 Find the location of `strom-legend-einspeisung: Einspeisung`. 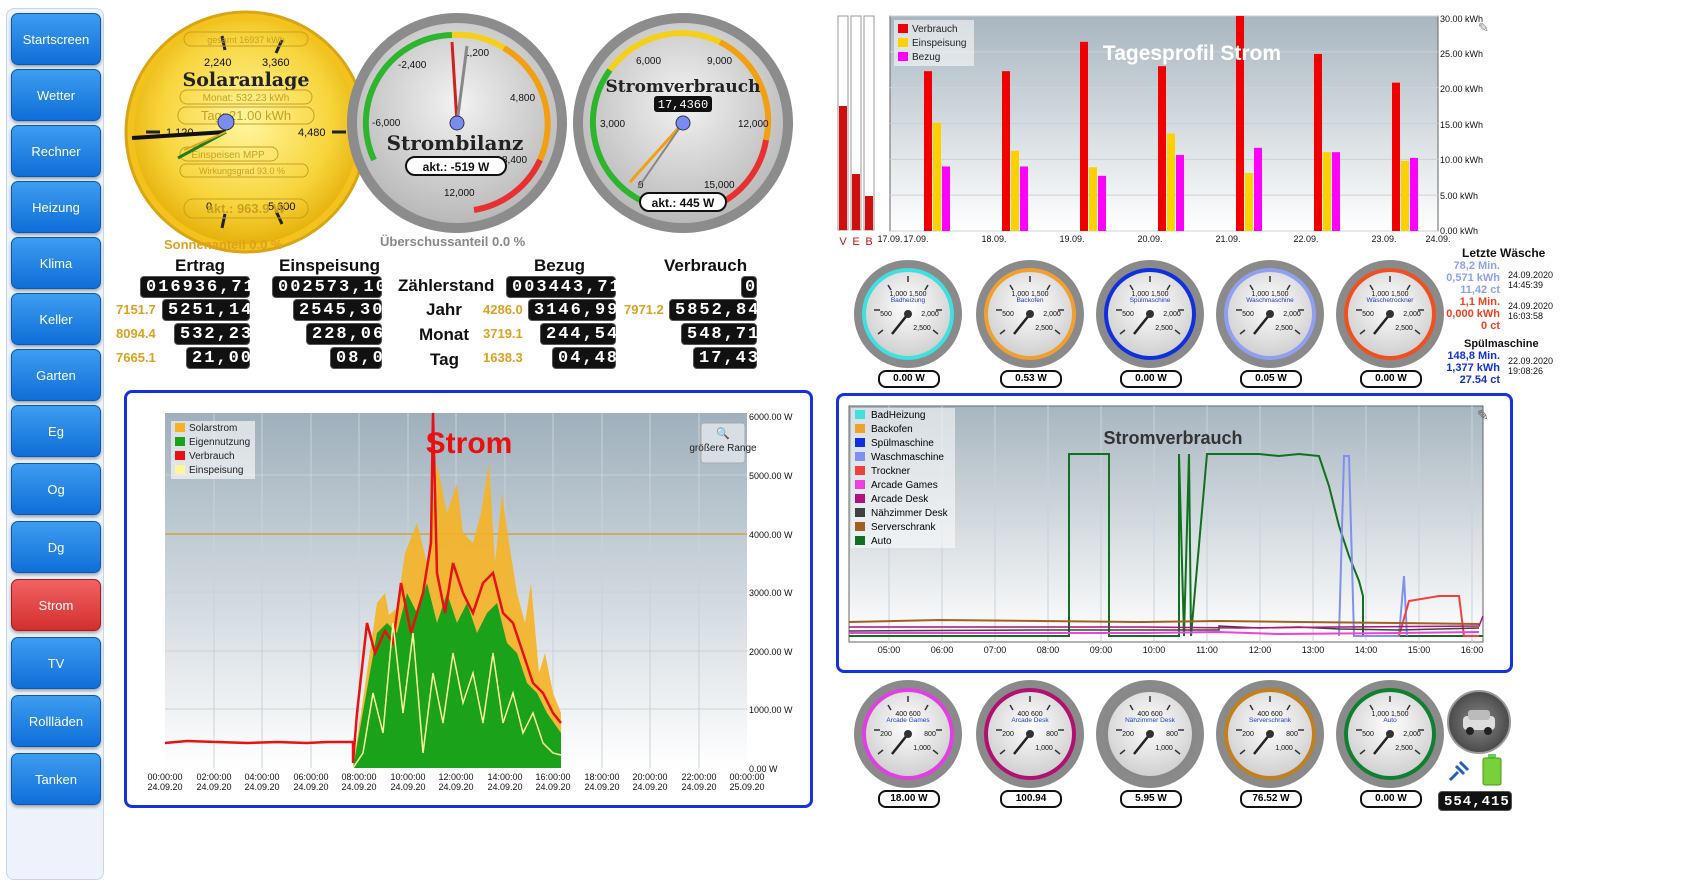

strom-legend-einspeisung: Einspeisung is located at coordinates (216, 470).